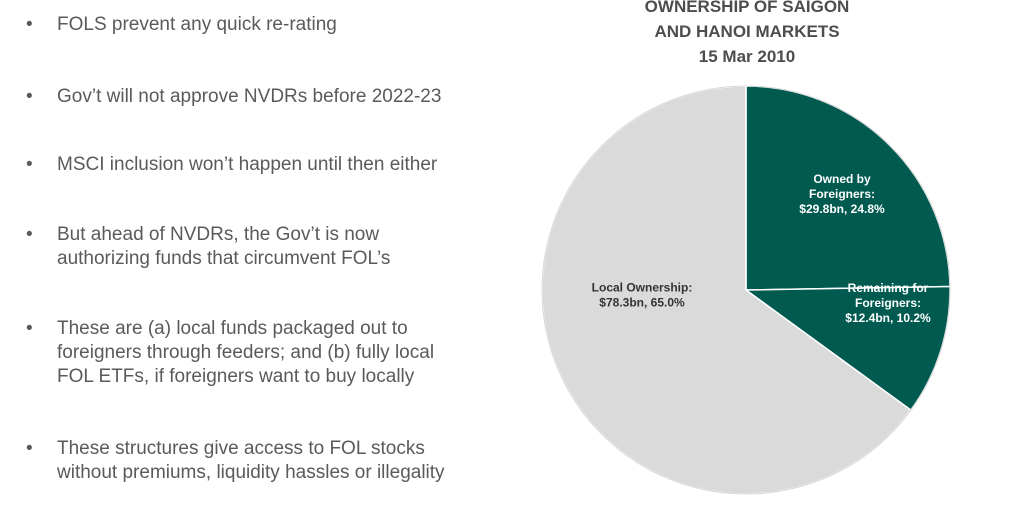 This screenshot has height=528, width=1024. I want to click on pie-label-line: $12.4bn, 10.2%, so click(888, 318).